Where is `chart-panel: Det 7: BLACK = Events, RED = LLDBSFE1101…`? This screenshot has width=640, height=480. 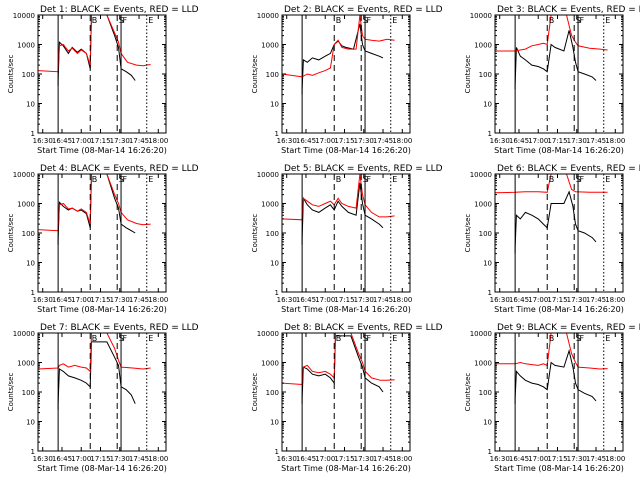 chart-panel: Det 7: BLACK = Events, RED = LLDBSFE1101… is located at coordinates (103, 398).